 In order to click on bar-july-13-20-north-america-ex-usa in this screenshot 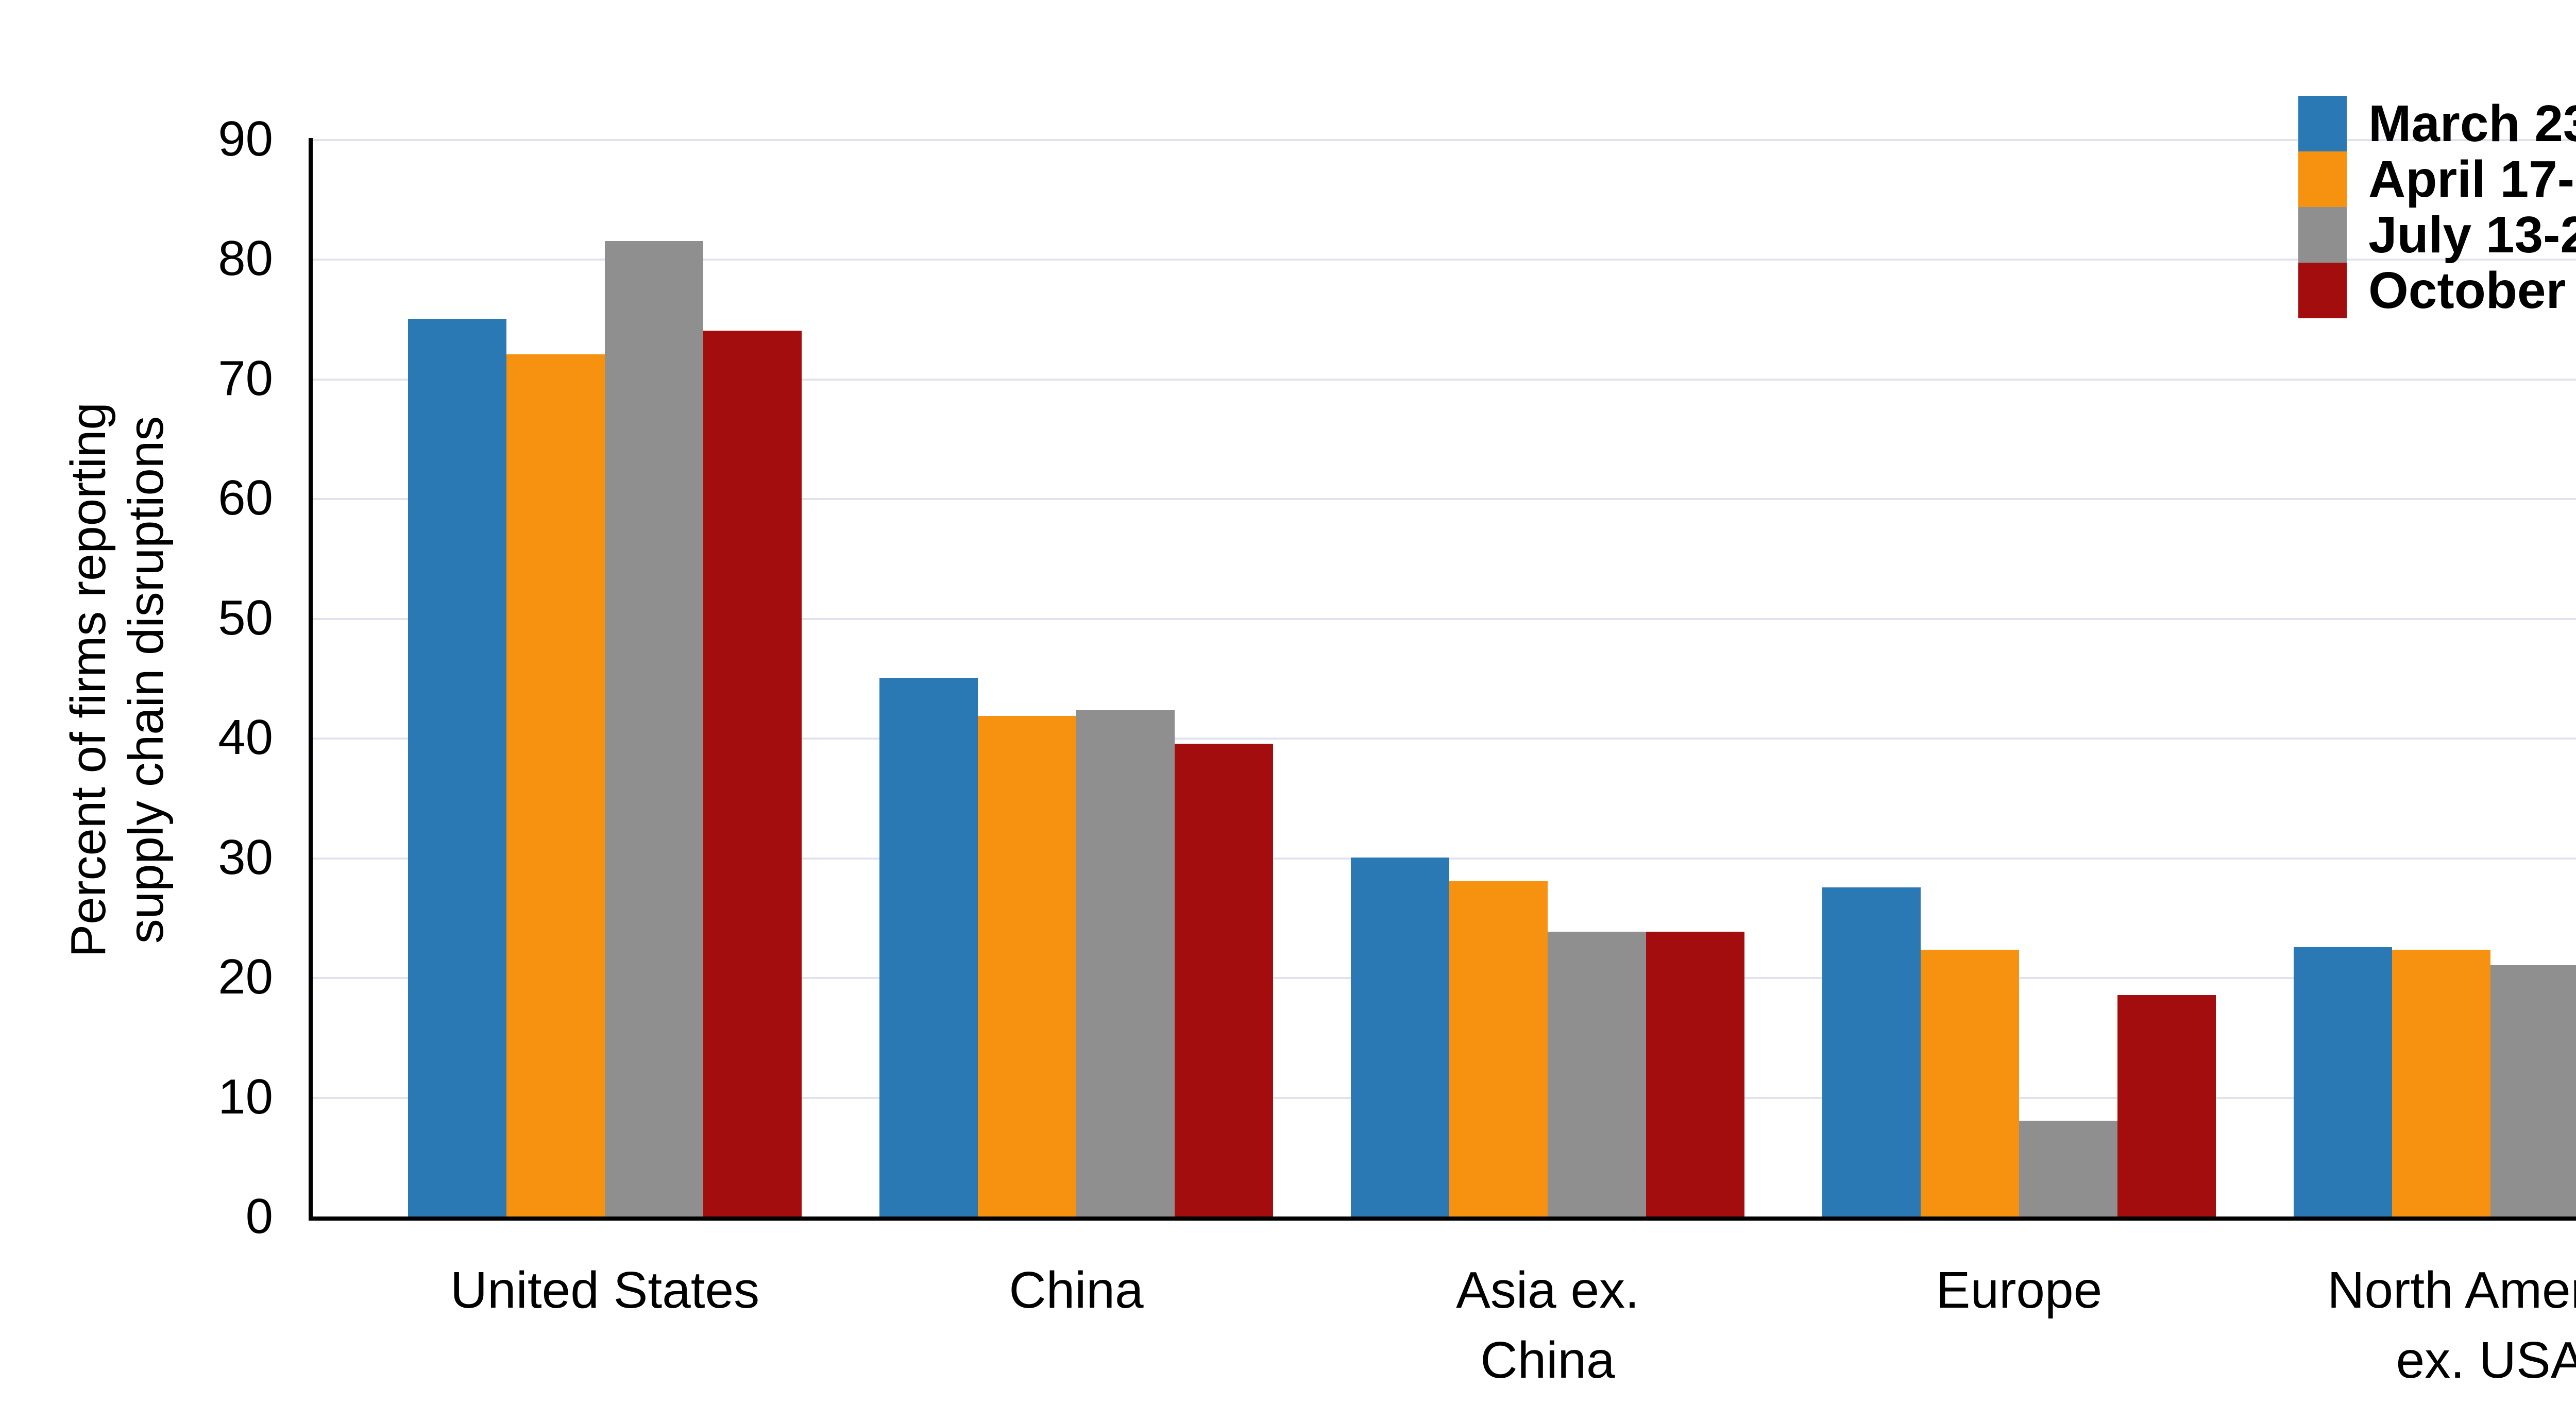, I will do `click(2533, 1090)`.